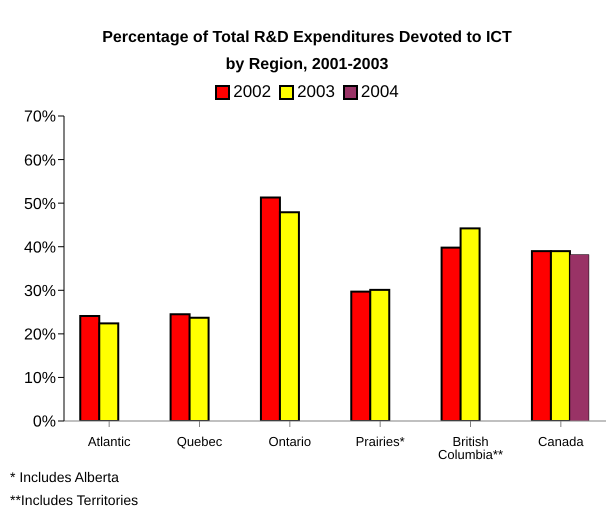  Describe the element at coordinates (379, 92) in the screenshot. I see `legend-label: 2004` at that location.